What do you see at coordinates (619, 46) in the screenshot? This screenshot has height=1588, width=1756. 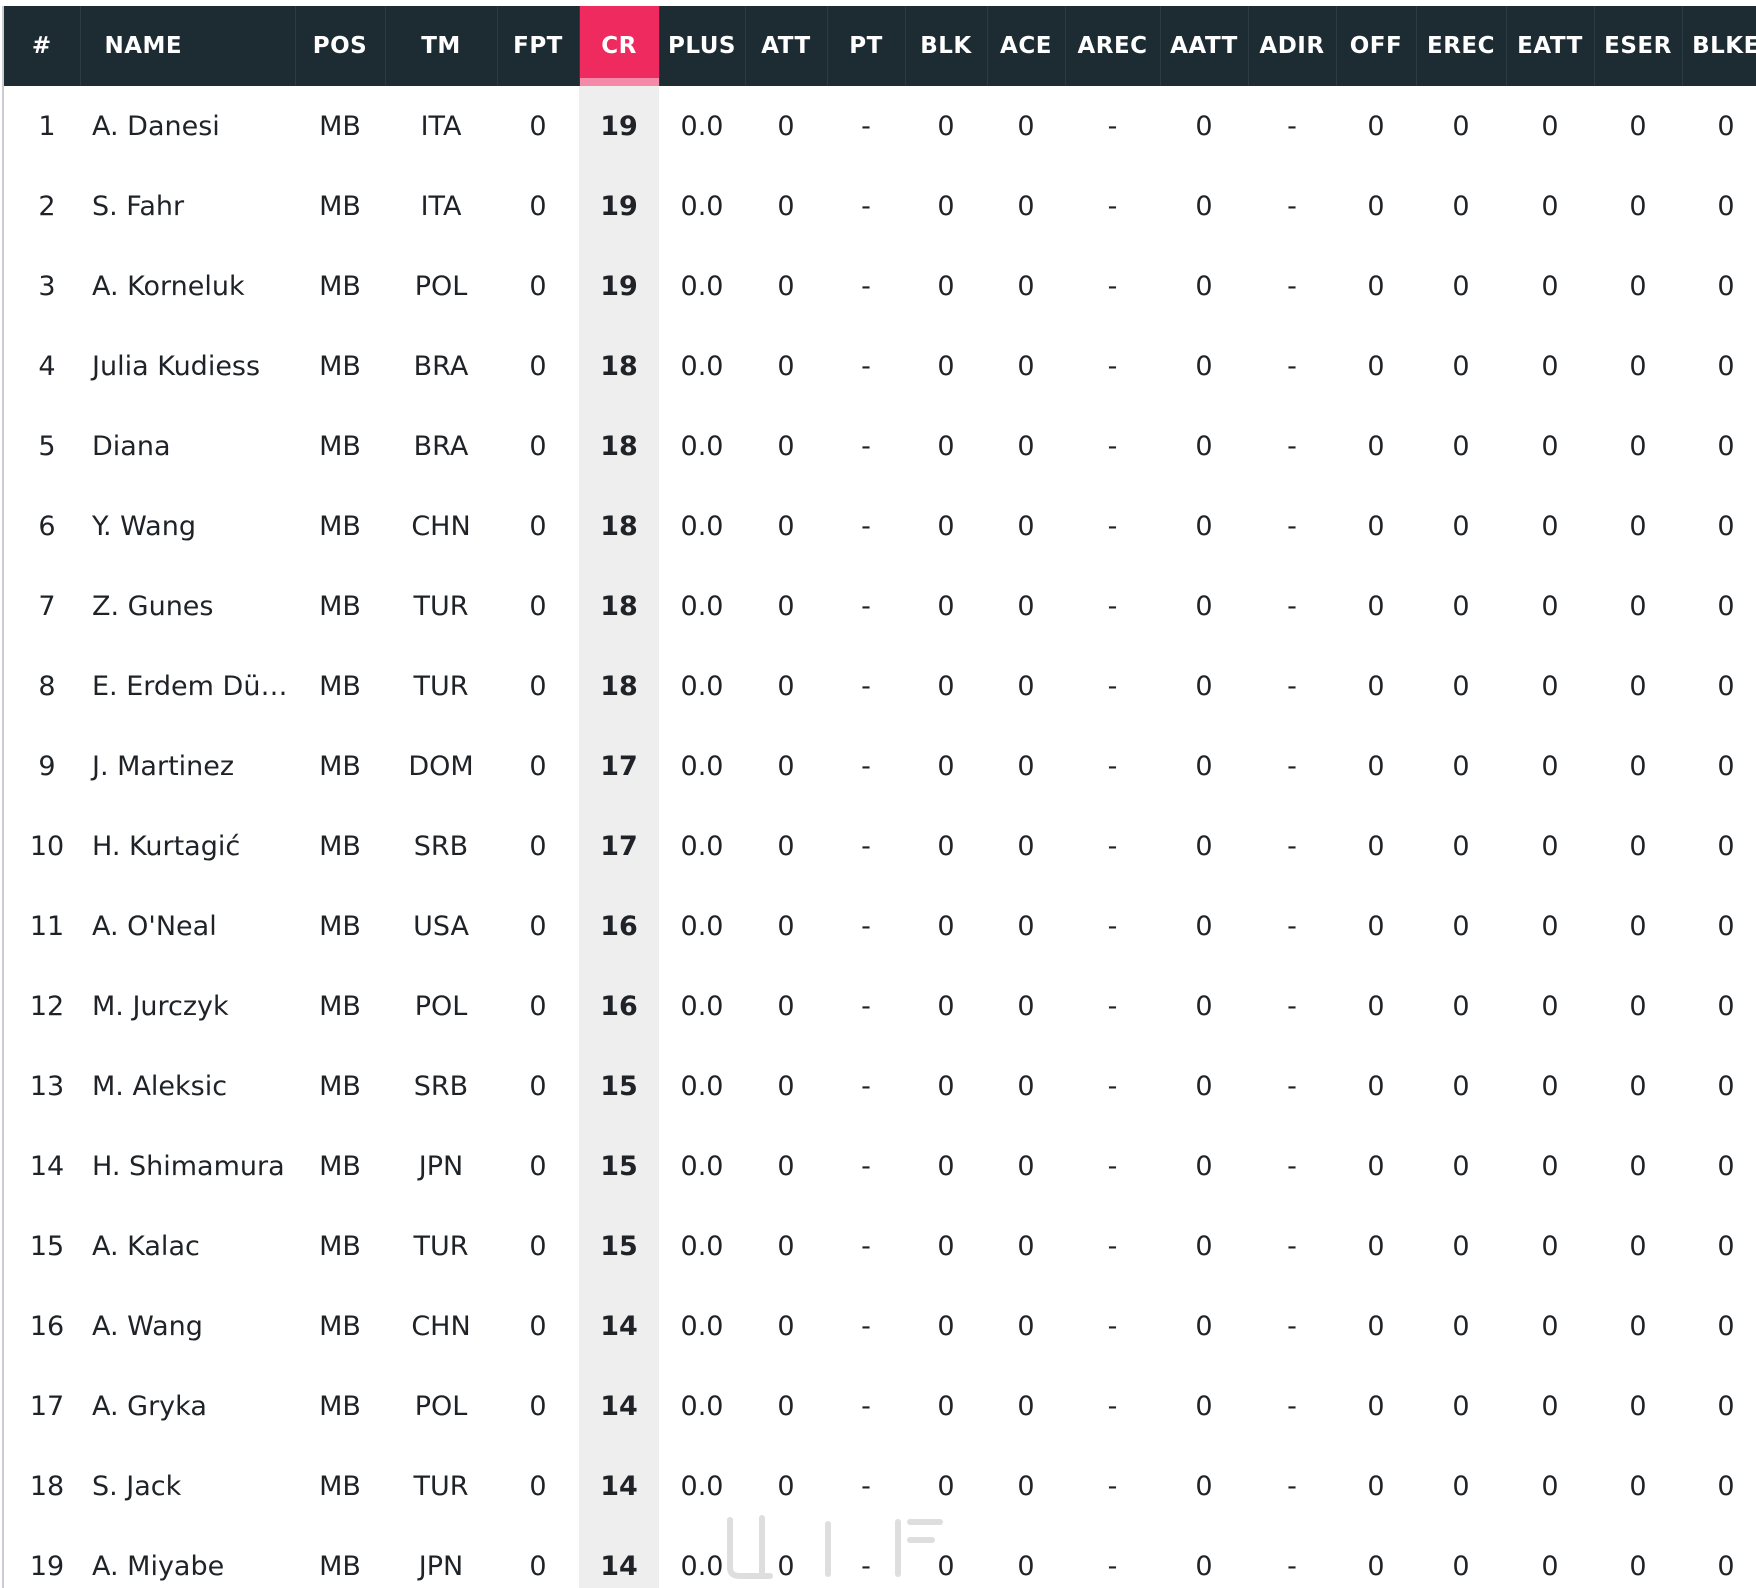 I see `column-header-cr: CR` at bounding box center [619, 46].